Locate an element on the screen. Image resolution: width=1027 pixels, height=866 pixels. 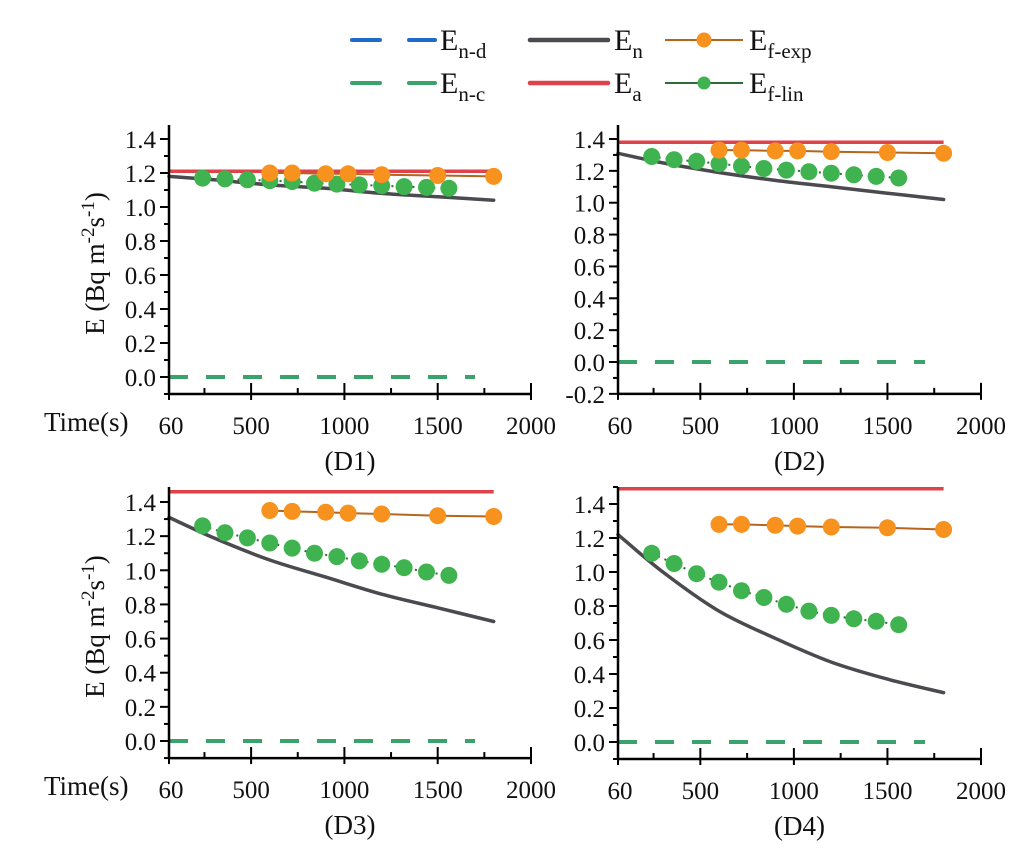
legend-item-ef-lin: Ef-lin is located at coordinates (734, 86).